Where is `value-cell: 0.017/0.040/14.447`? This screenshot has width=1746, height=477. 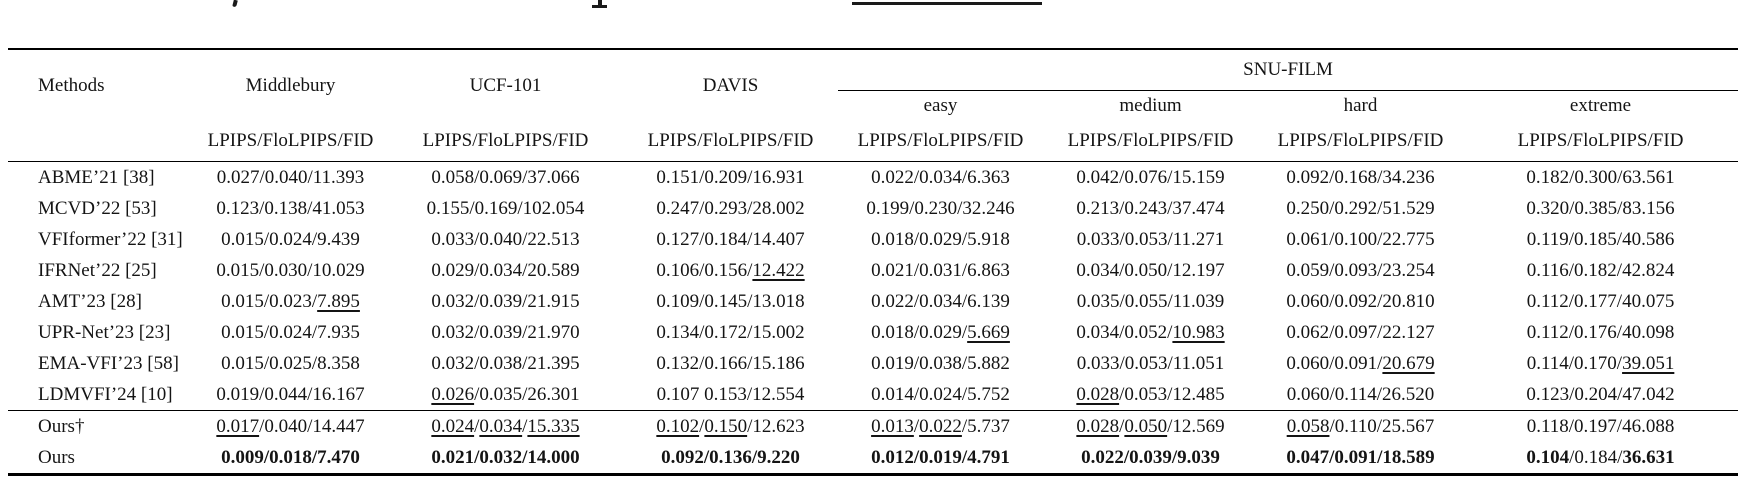 value-cell: 0.017/0.040/14.447 is located at coordinates (290, 426).